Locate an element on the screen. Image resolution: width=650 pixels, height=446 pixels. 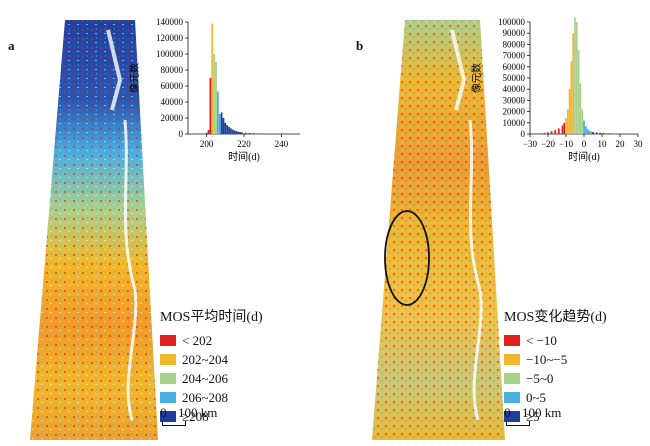
legend-label: < −10 is located at coordinates (541, 340).